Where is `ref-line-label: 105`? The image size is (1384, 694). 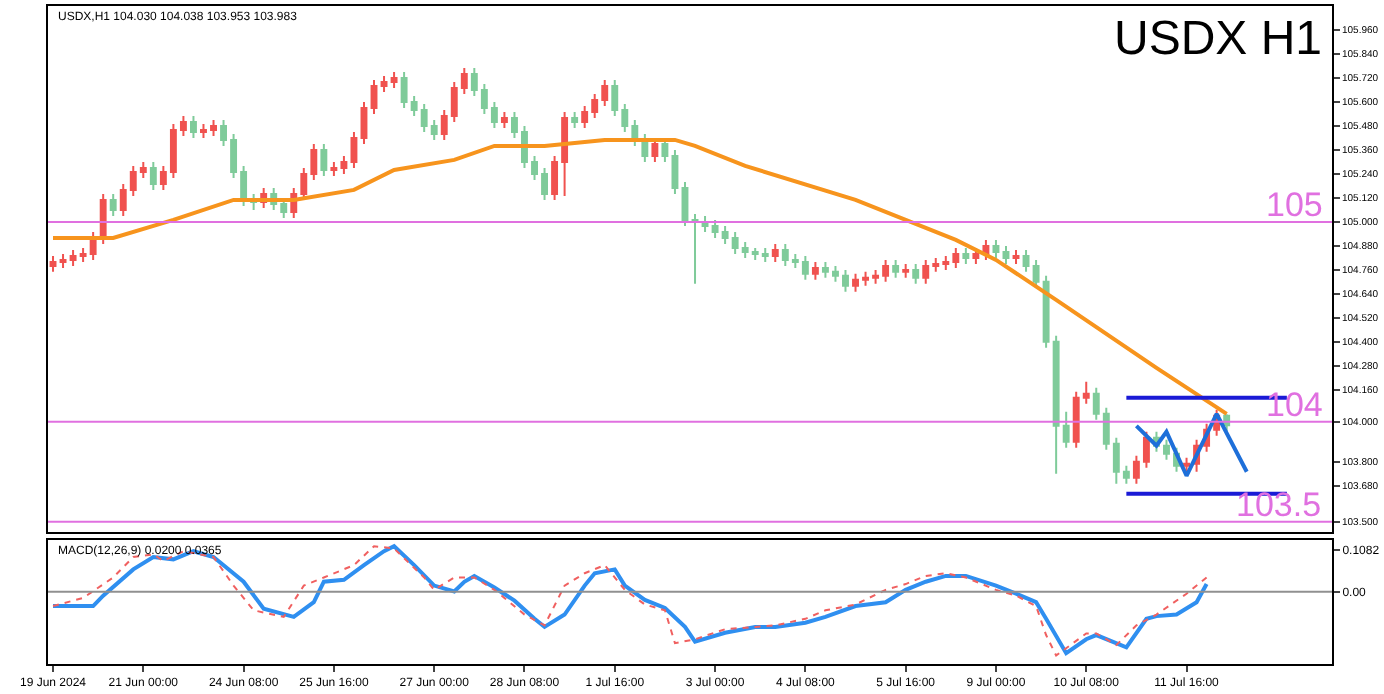
ref-line-label: 105 is located at coordinates (1294, 205).